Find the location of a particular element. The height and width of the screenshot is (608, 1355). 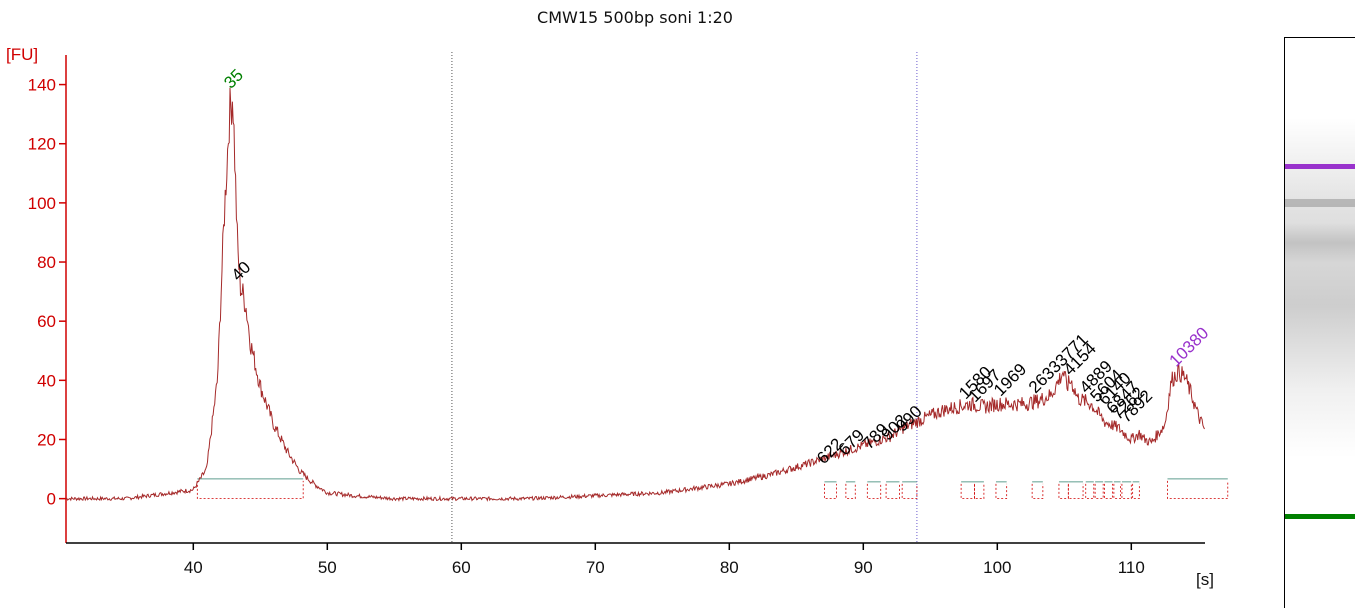

y-tick-label: 0 is located at coordinates (51, 499).